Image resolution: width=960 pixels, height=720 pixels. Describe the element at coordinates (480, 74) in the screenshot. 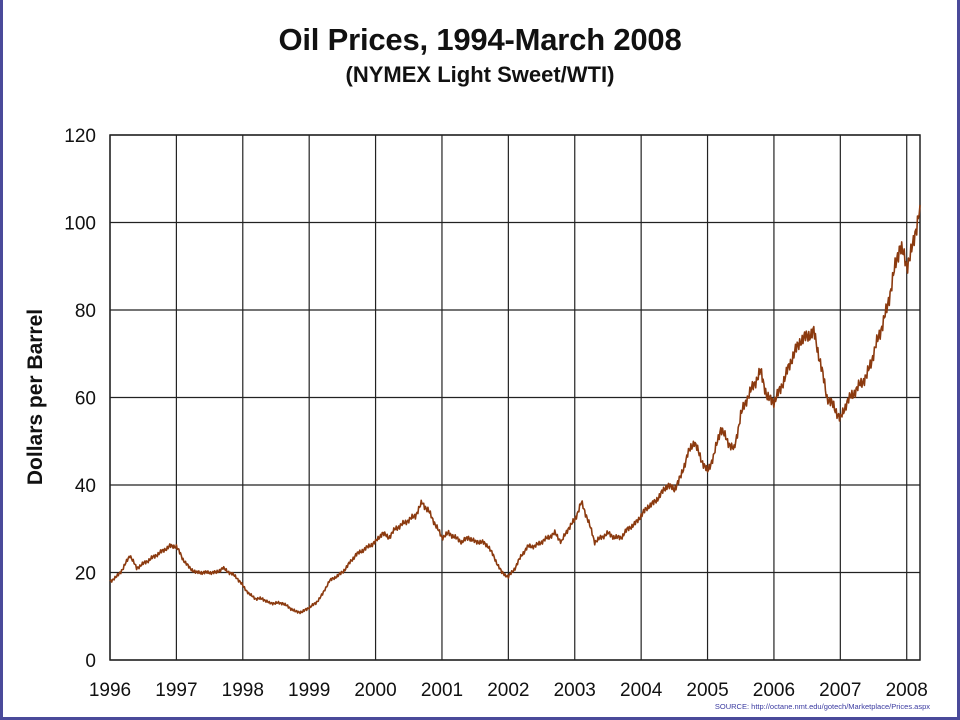

I see `chart-subtitle: (NYMEX Light Sweet/WTI)` at that location.